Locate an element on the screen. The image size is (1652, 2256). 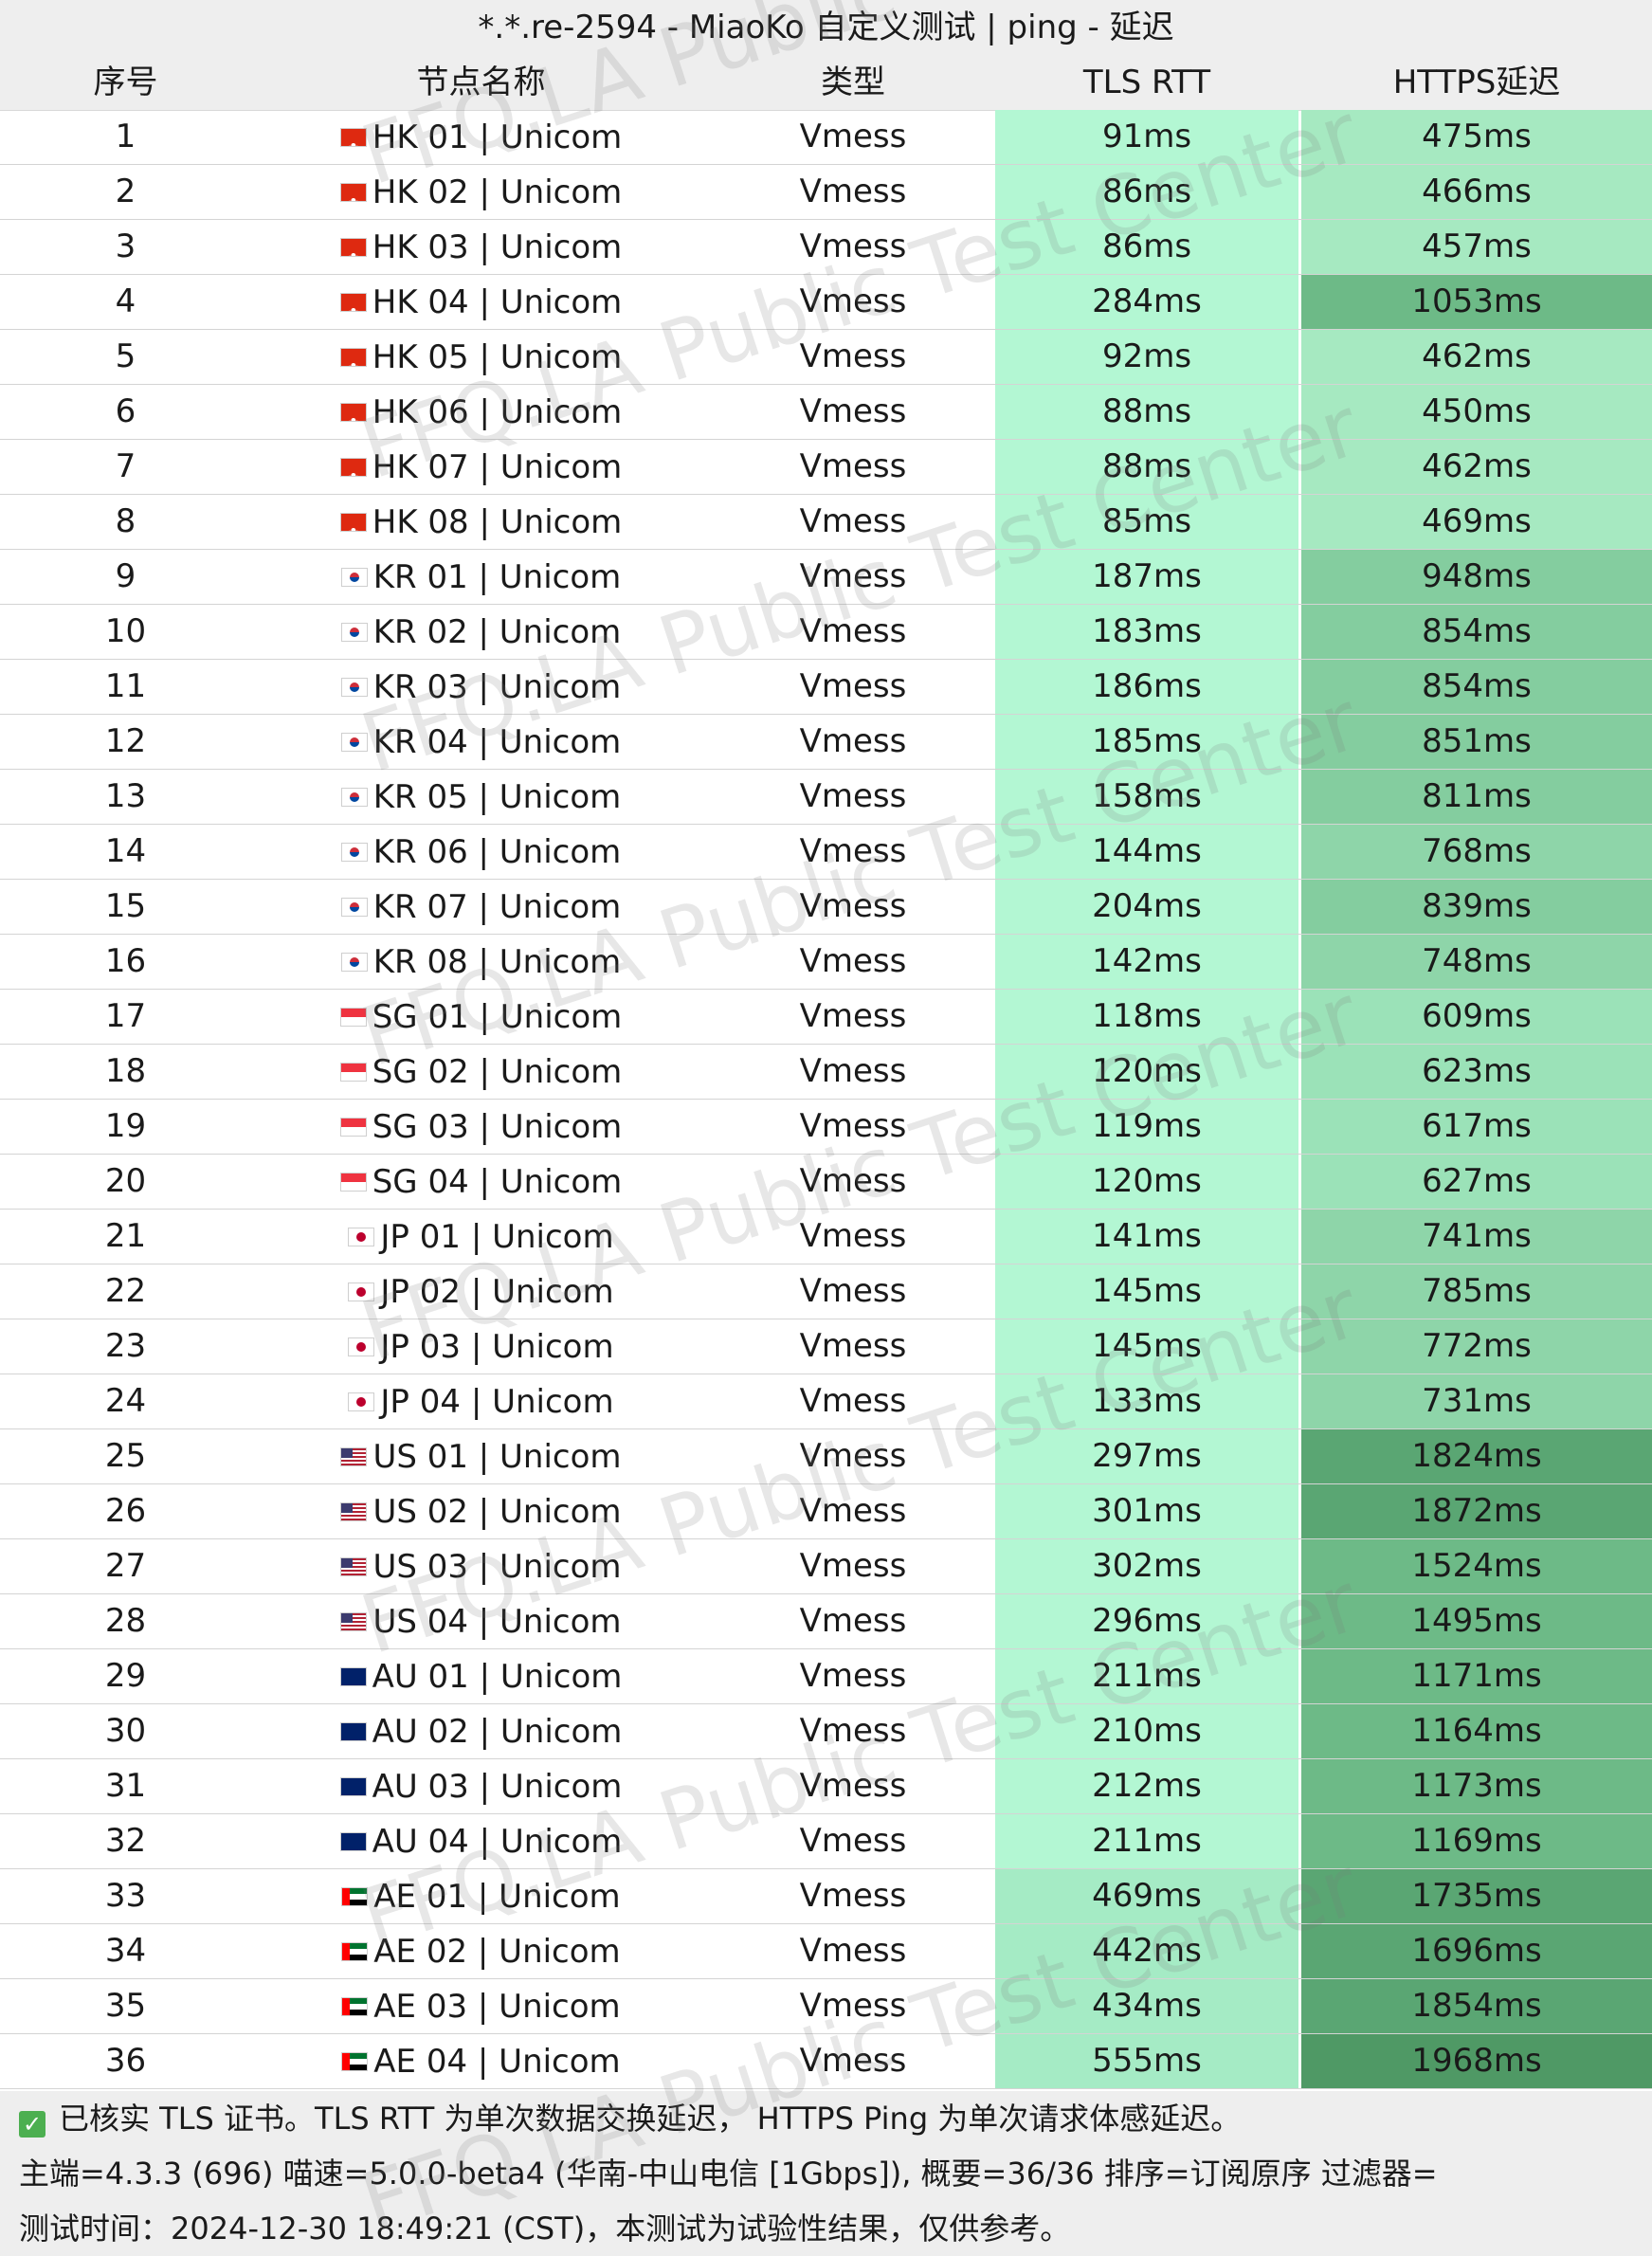
node-name-text: HK 02 | Unicom is located at coordinates (497, 192).